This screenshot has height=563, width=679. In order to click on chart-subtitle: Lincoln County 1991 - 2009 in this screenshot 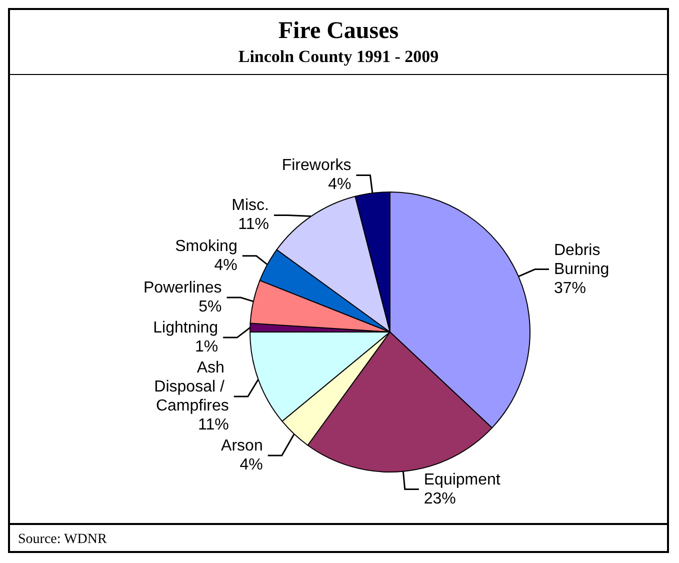, I will do `click(338, 57)`.